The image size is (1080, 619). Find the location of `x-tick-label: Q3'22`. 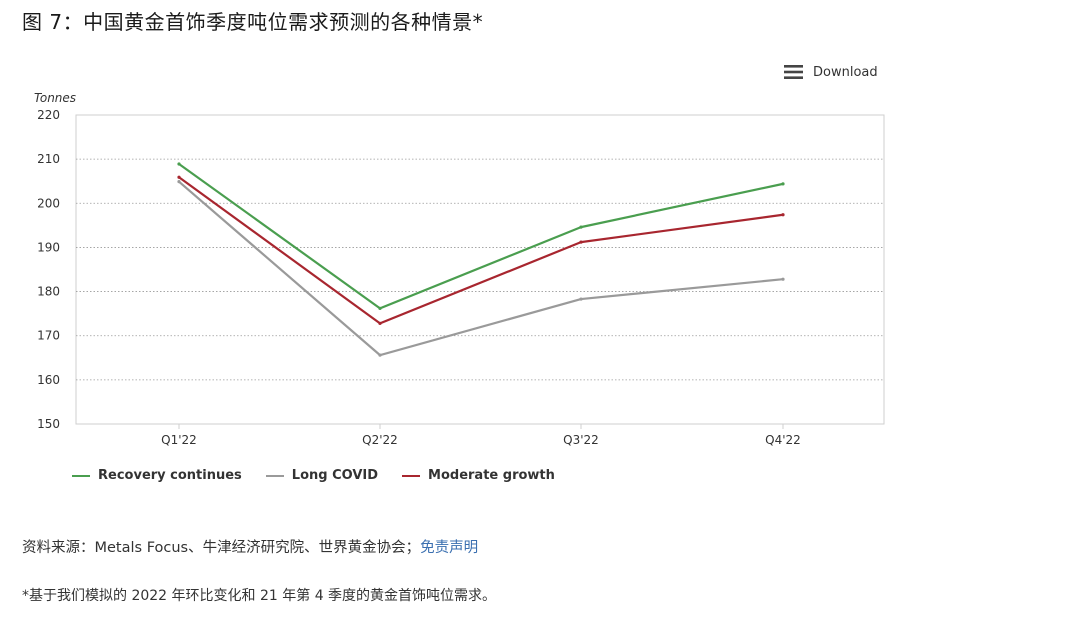

x-tick-label: Q3'22 is located at coordinates (581, 440).